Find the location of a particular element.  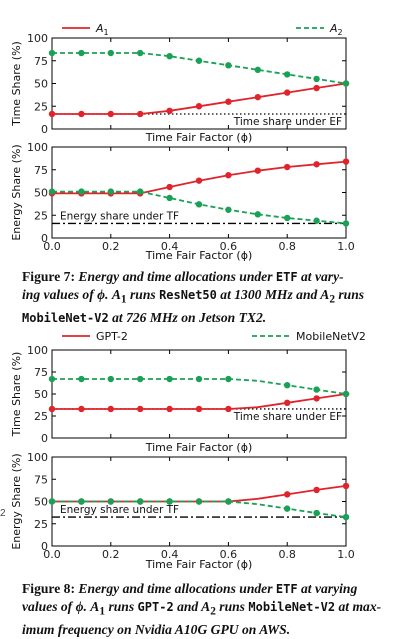

fig8-caption-a2-sub: 2 is located at coordinates (213, 611).